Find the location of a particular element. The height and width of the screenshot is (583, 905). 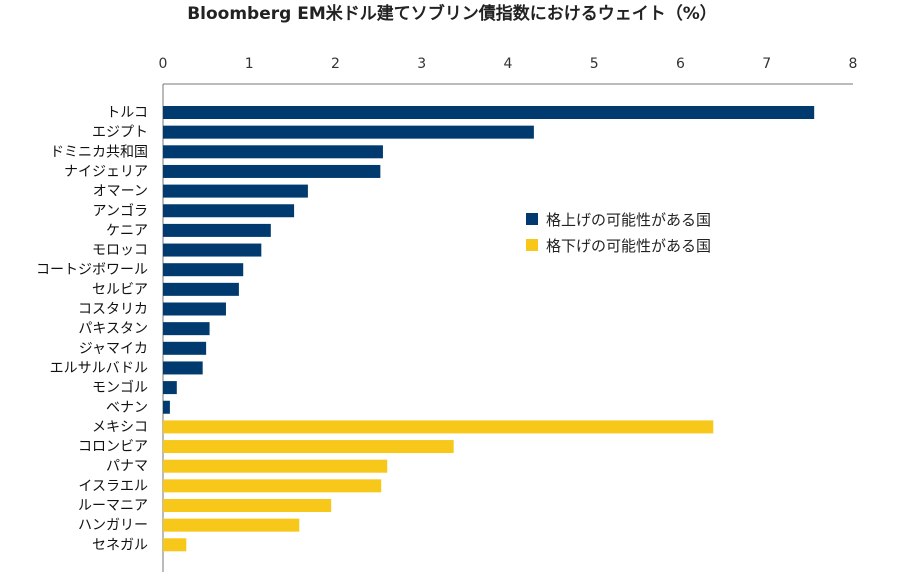

x-tick-label: 3 is located at coordinates (421, 64).